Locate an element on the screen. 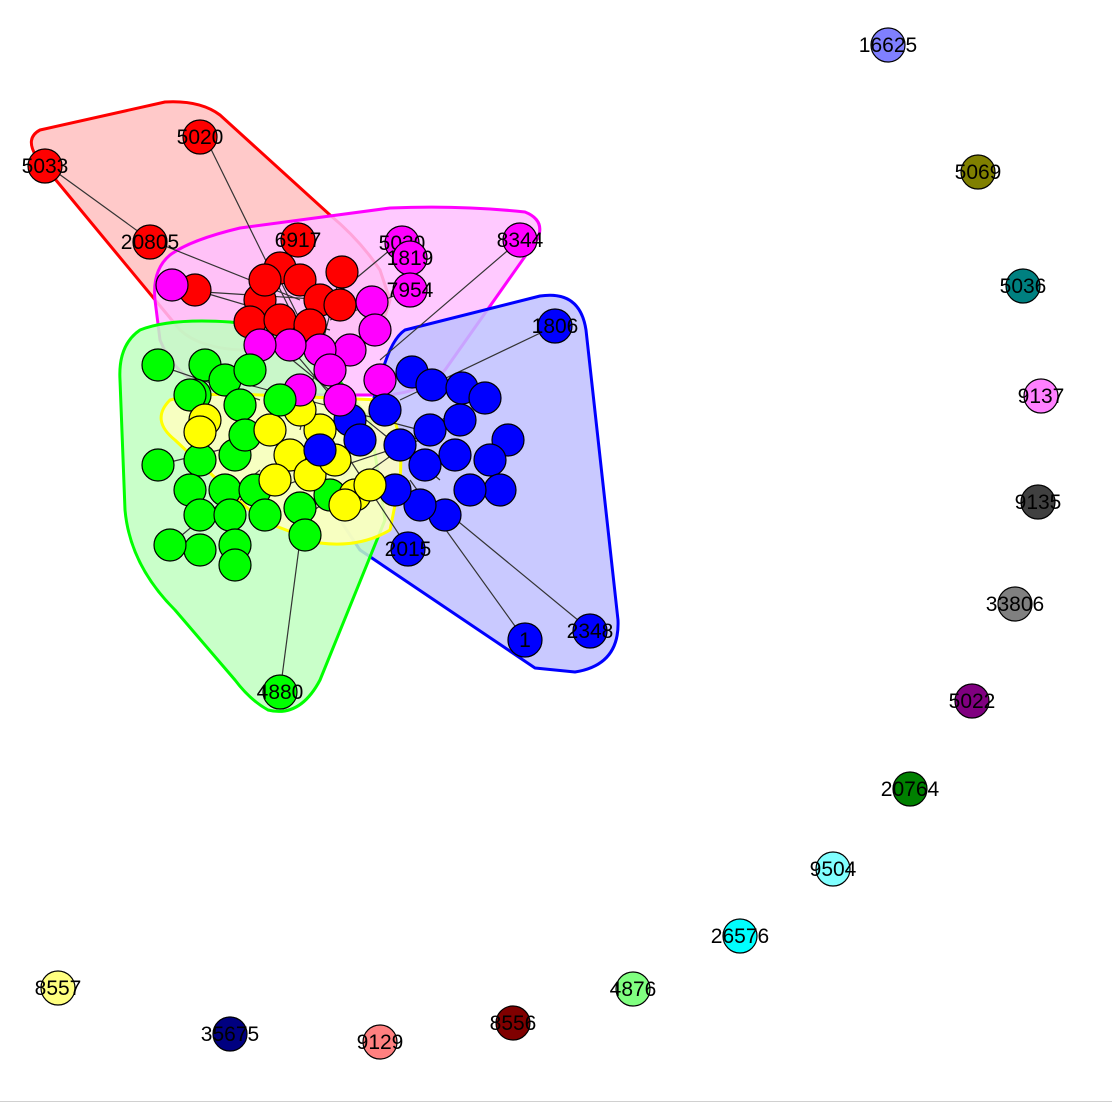 Image resolution: width=1112 pixels, height=1104 pixels. node-label: 9129 is located at coordinates (380, 1042).